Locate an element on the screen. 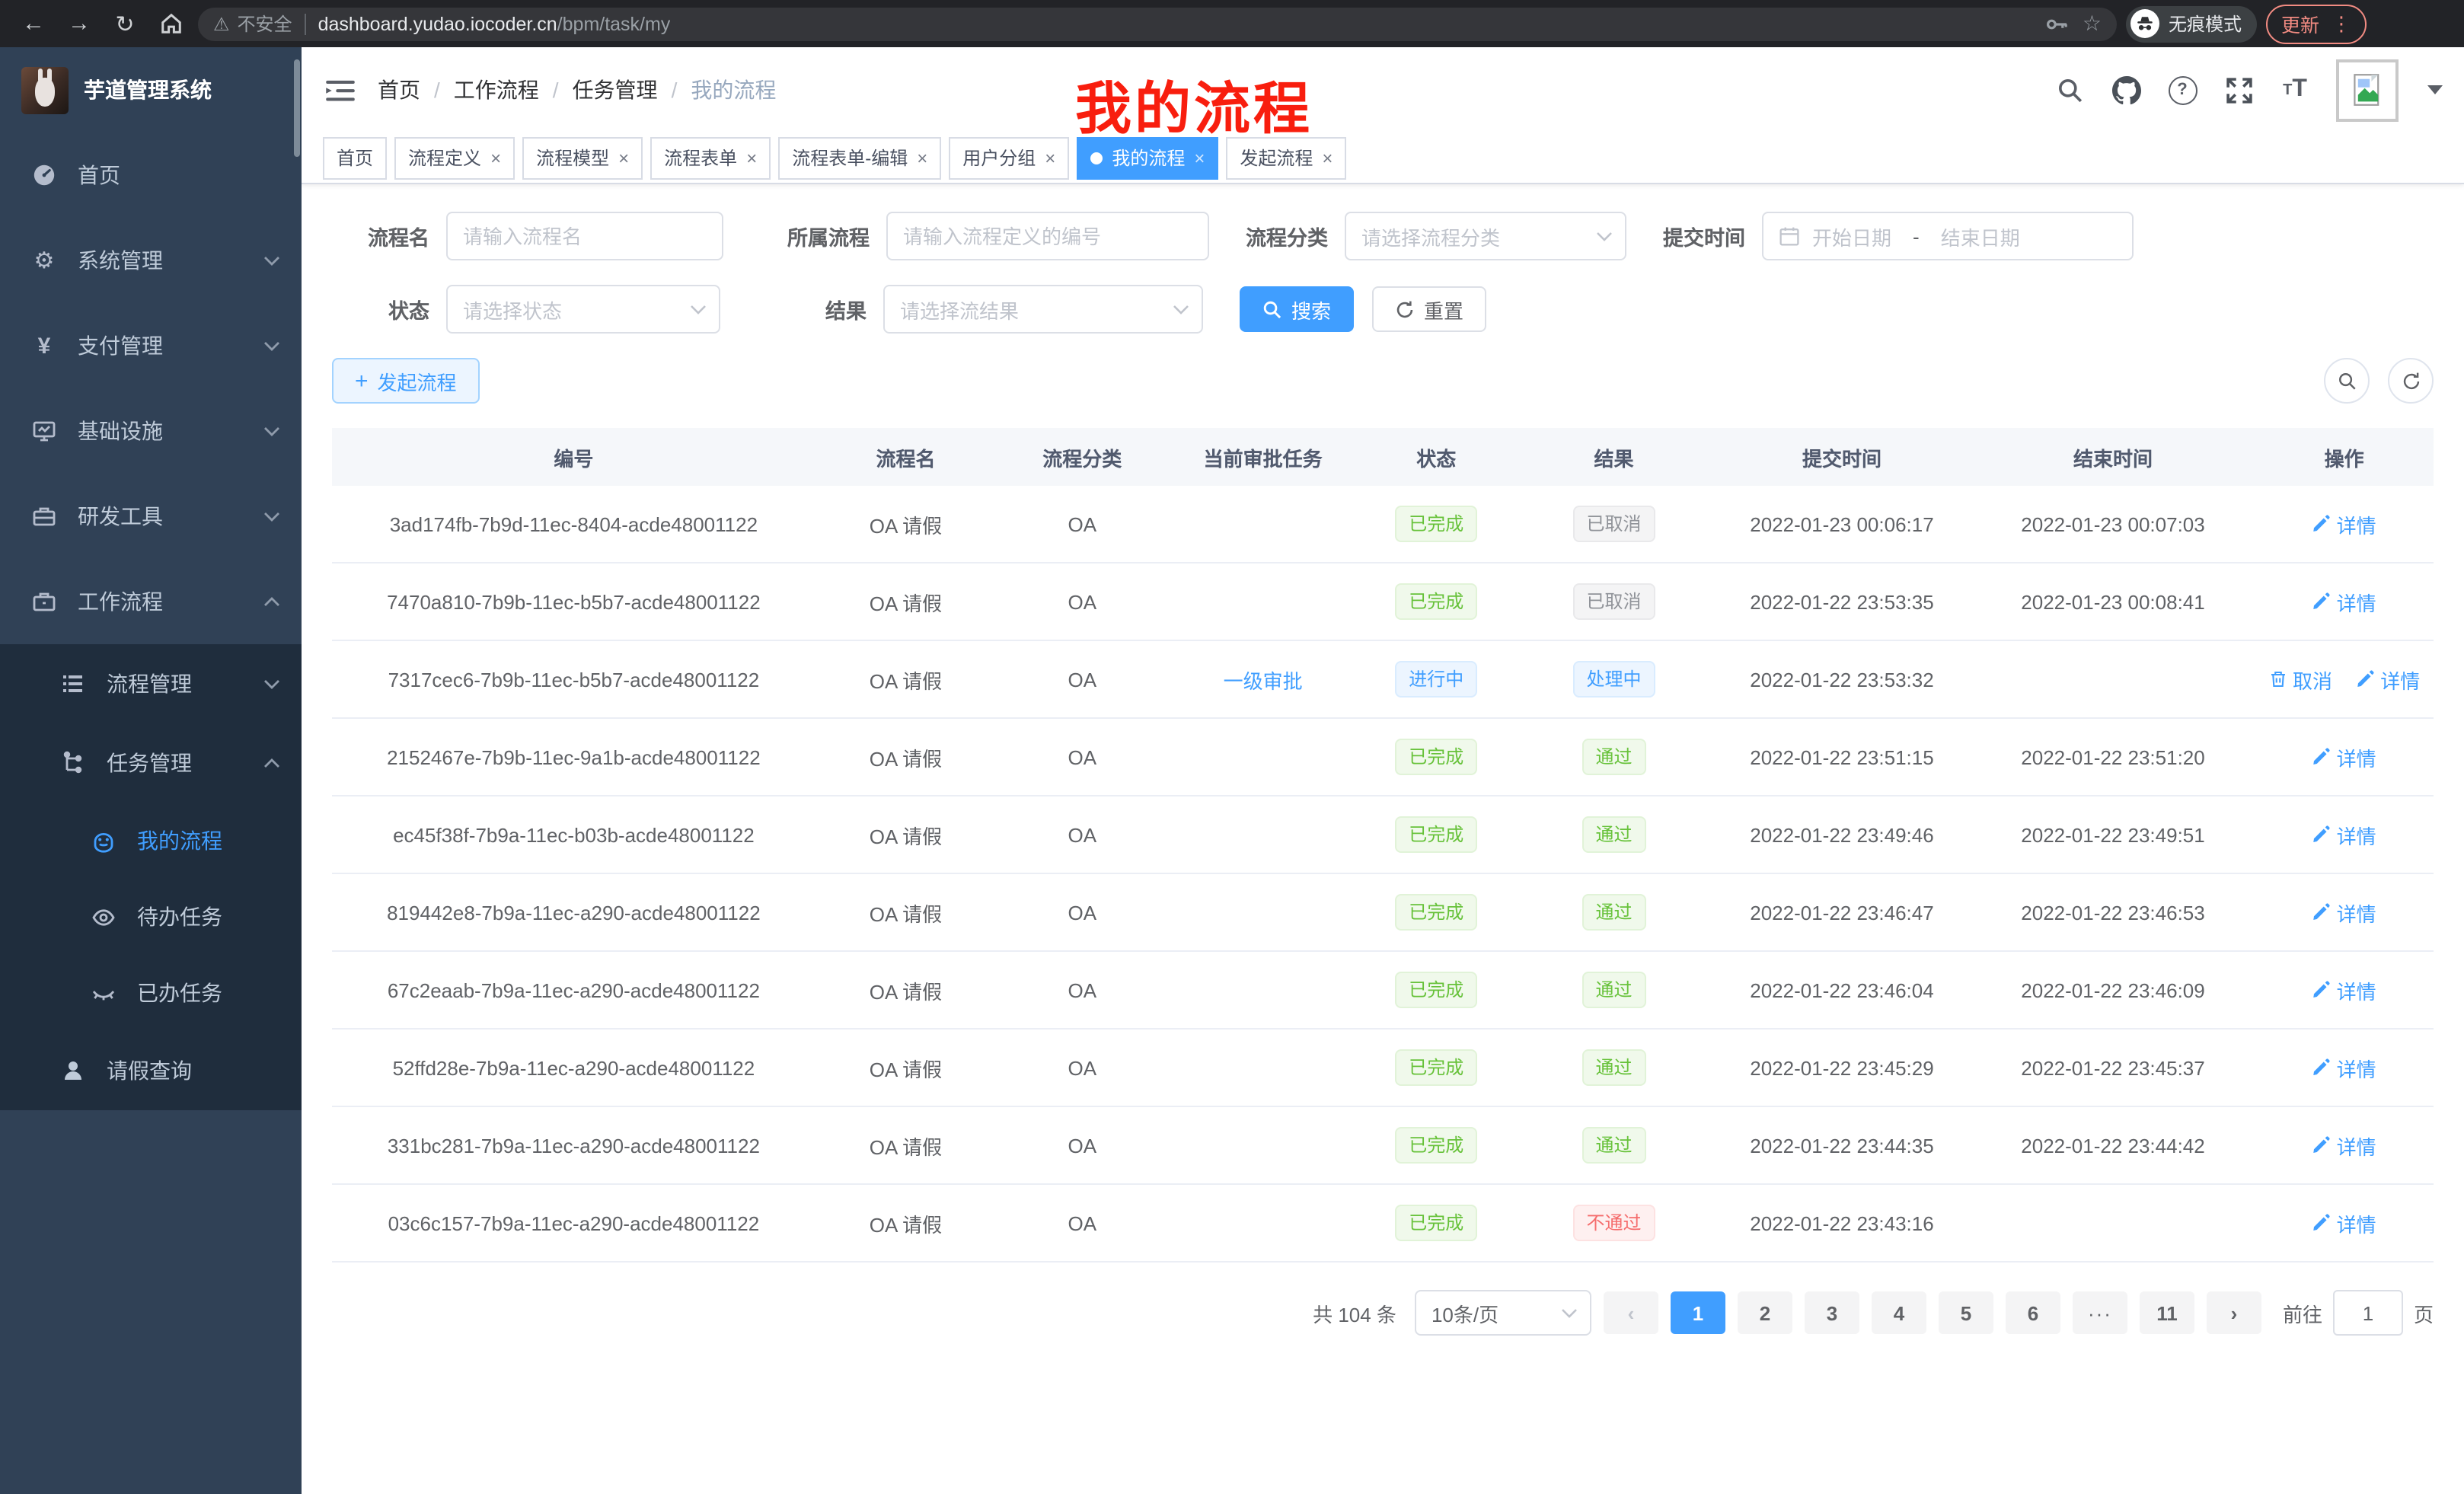 The image size is (2464, 1494). submit-time-range-picker: 开始日期 - 结束日期 is located at coordinates (1948, 236).